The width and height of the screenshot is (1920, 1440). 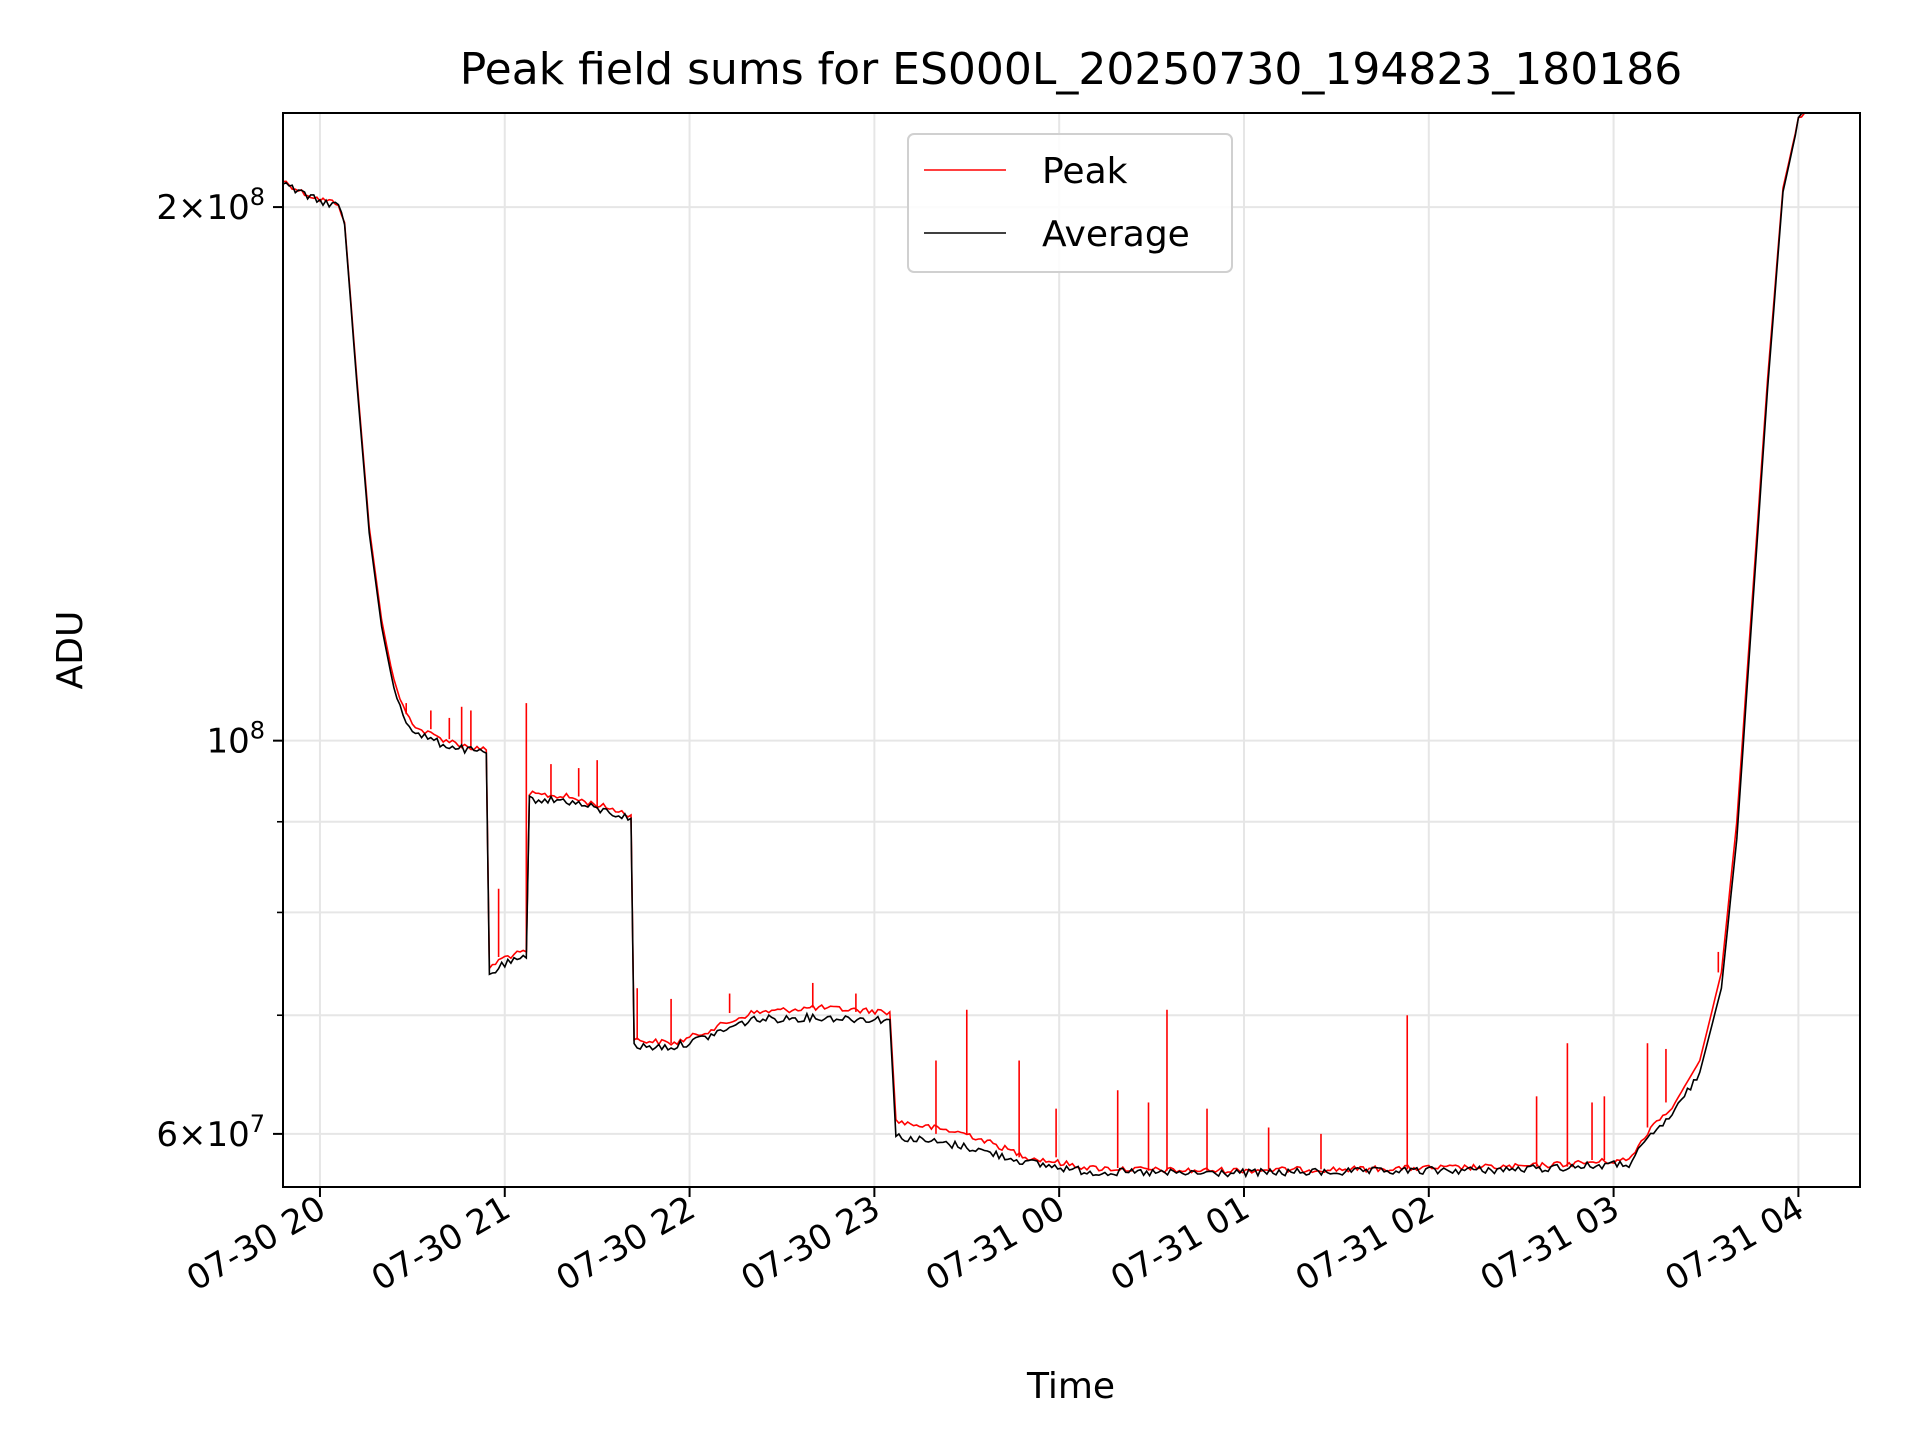 What do you see at coordinates (1365, 1243) in the screenshot?
I see `x-tick-label: 07-31 02` at bounding box center [1365, 1243].